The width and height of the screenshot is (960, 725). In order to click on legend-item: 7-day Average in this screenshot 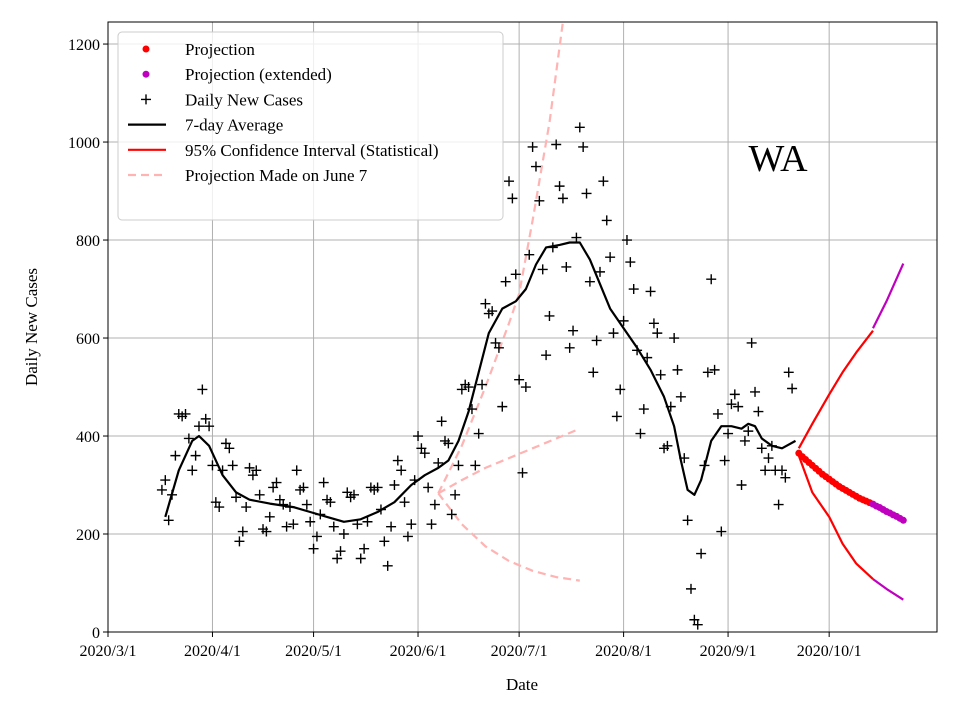, I will do `click(205, 125)`.